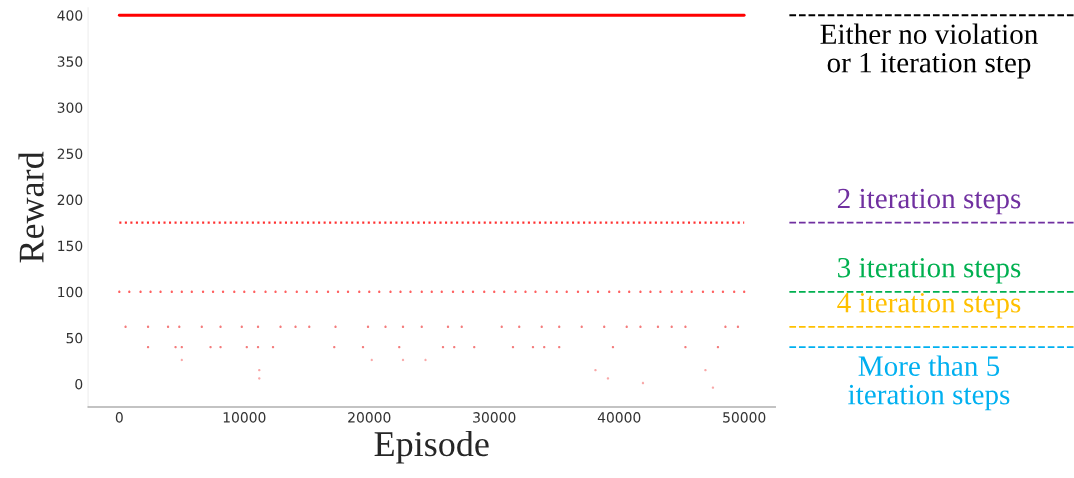 This screenshot has width=1074, height=478. Describe the element at coordinates (79, 384) in the screenshot. I see `y-tick-label: 0` at that location.